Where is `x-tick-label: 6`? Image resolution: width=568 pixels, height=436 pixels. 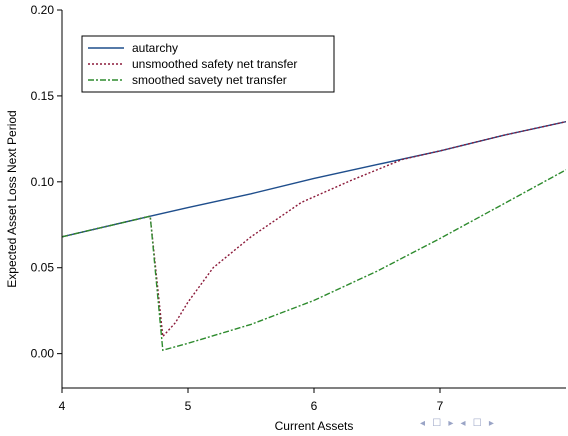
x-tick-label: 6 is located at coordinates (314, 406).